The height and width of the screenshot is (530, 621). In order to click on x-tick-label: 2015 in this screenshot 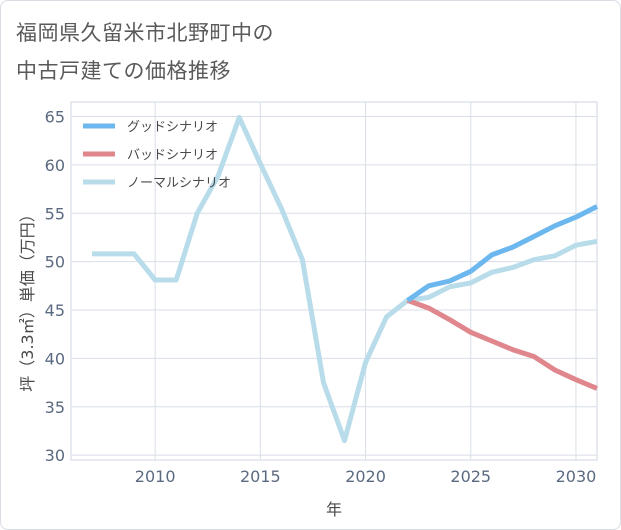, I will do `click(260, 476)`.